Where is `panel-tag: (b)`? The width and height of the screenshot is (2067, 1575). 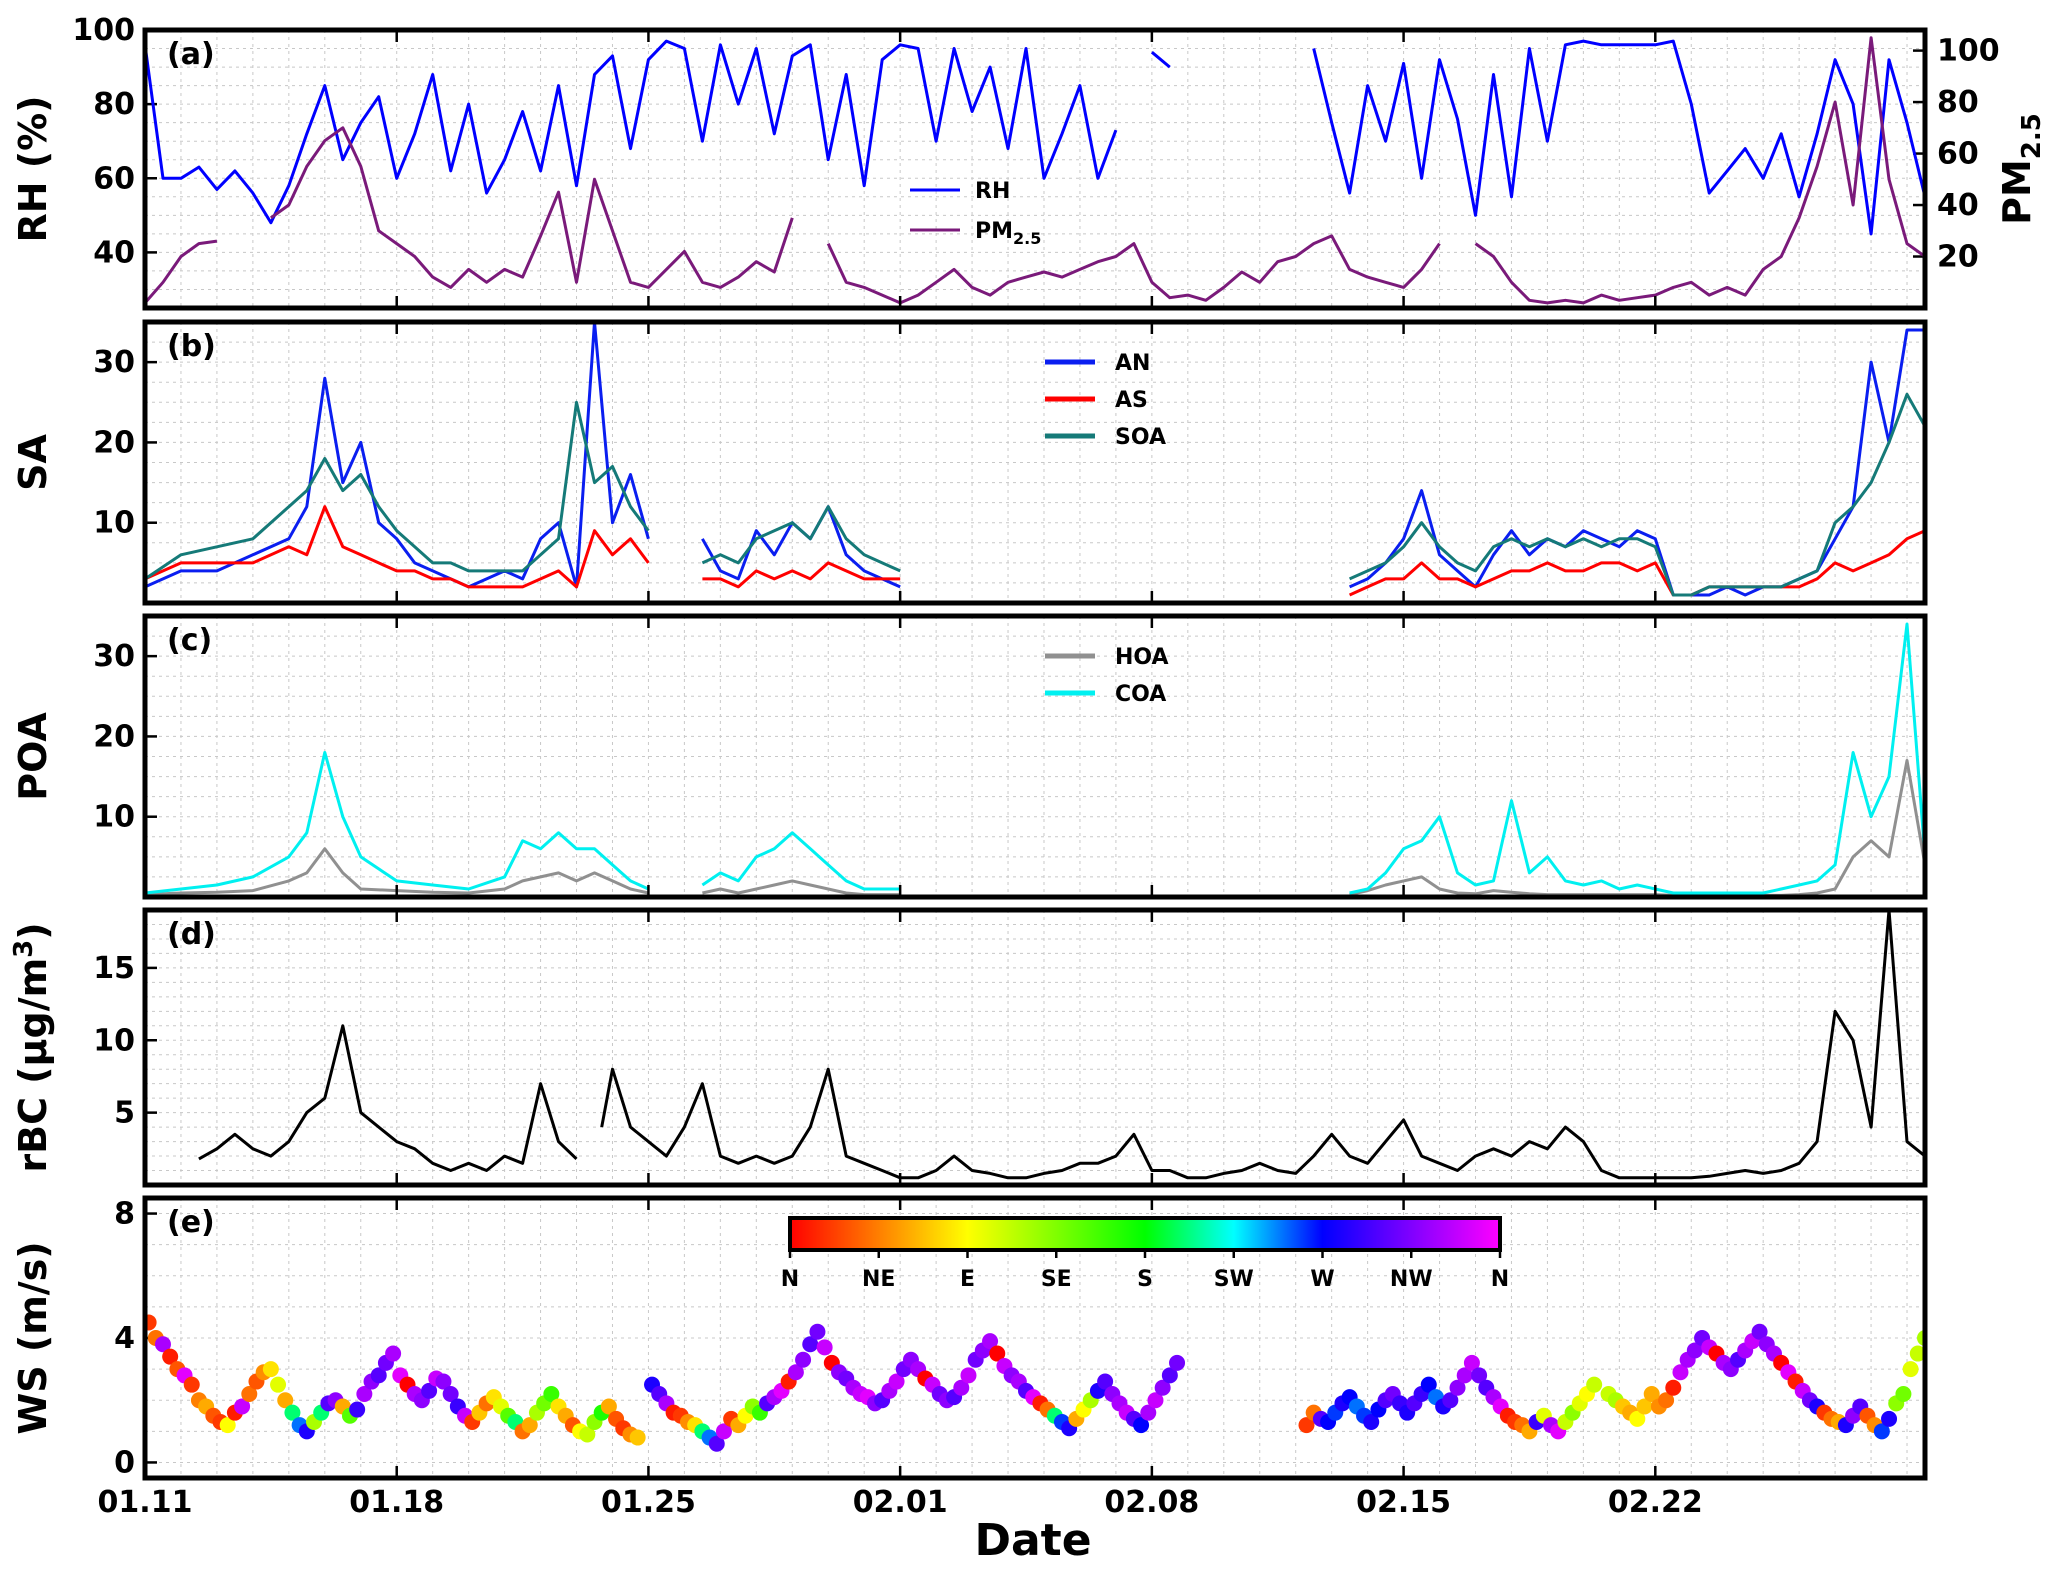 panel-tag: (b) is located at coordinates (191, 346).